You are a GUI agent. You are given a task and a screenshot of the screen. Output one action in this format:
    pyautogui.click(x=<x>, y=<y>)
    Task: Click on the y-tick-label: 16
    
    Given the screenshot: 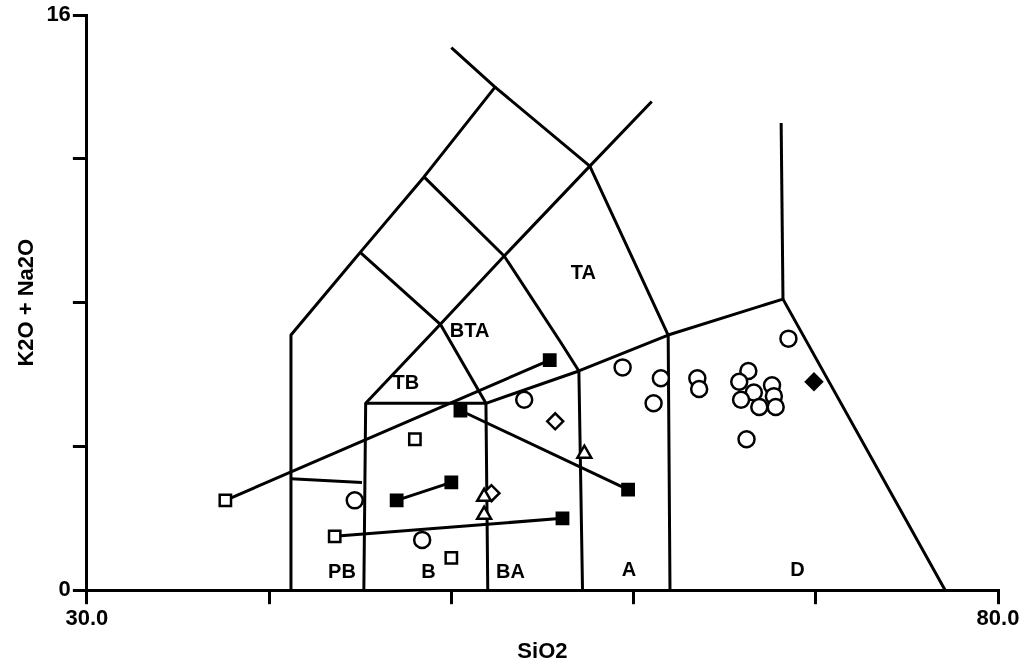 What is the action you would take?
    pyautogui.click(x=58, y=14)
    